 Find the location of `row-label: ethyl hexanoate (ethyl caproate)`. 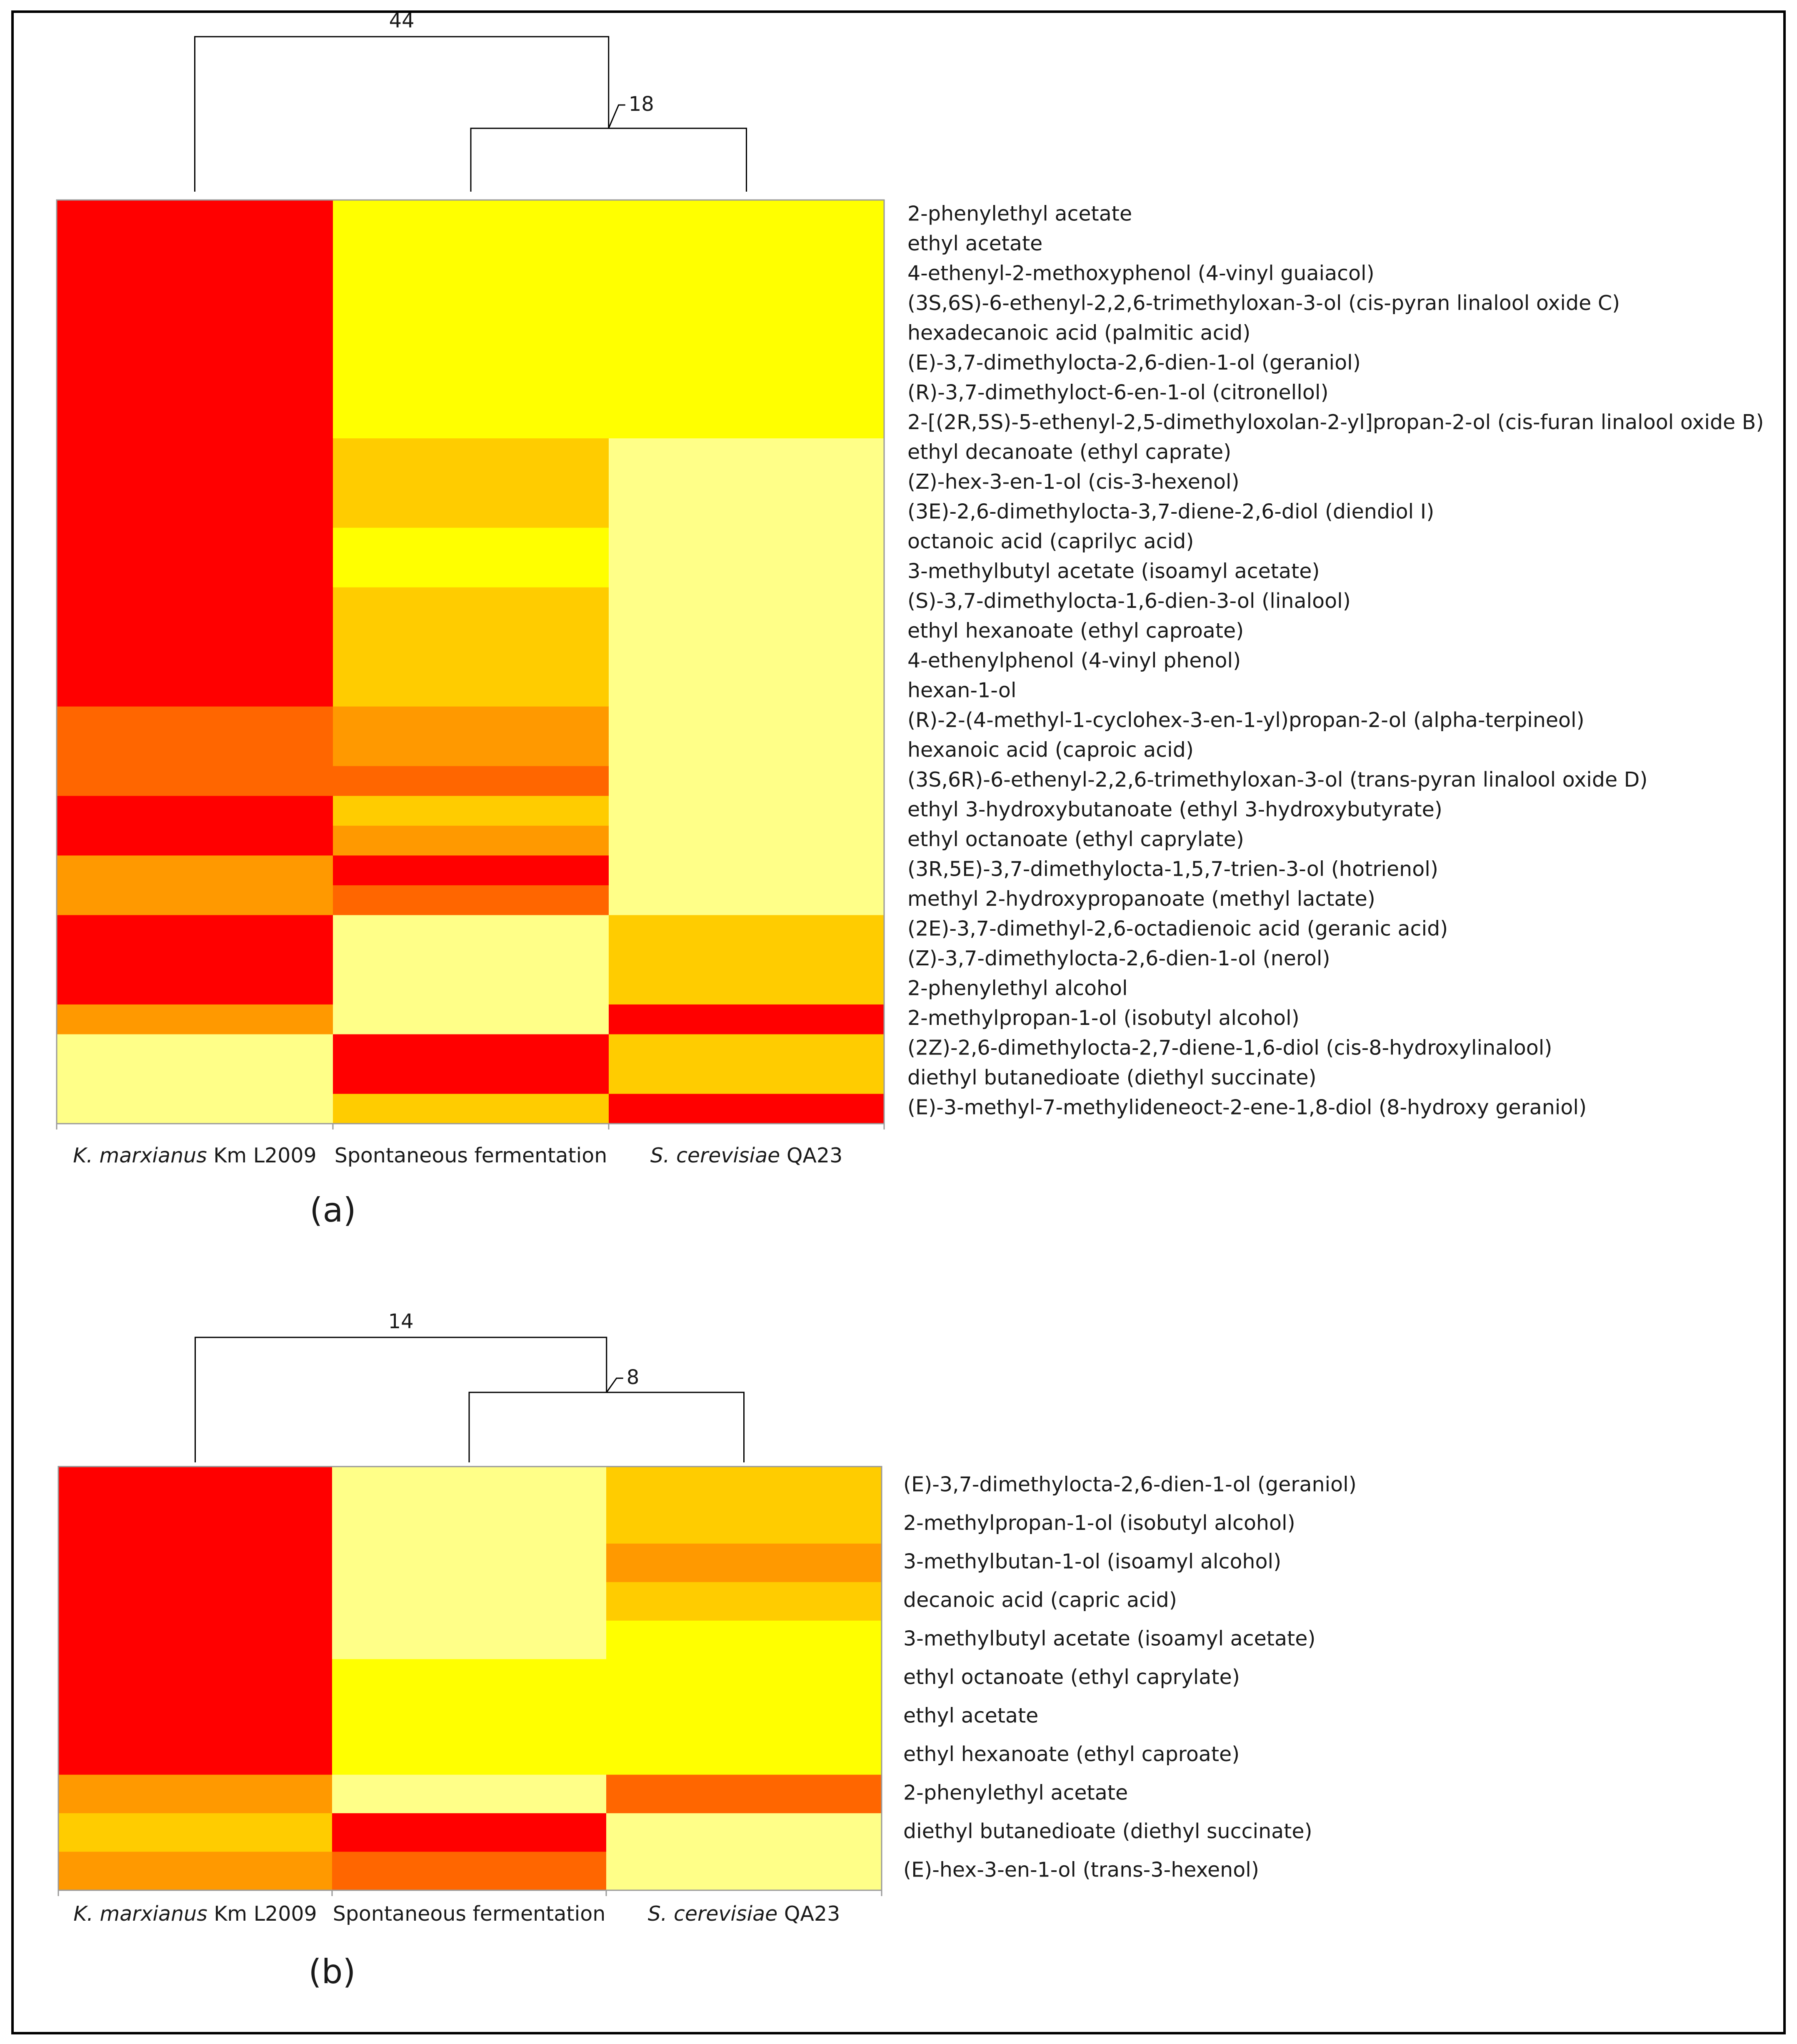

row-label: ethyl hexanoate (ethyl caproate) is located at coordinates (1071, 1754).